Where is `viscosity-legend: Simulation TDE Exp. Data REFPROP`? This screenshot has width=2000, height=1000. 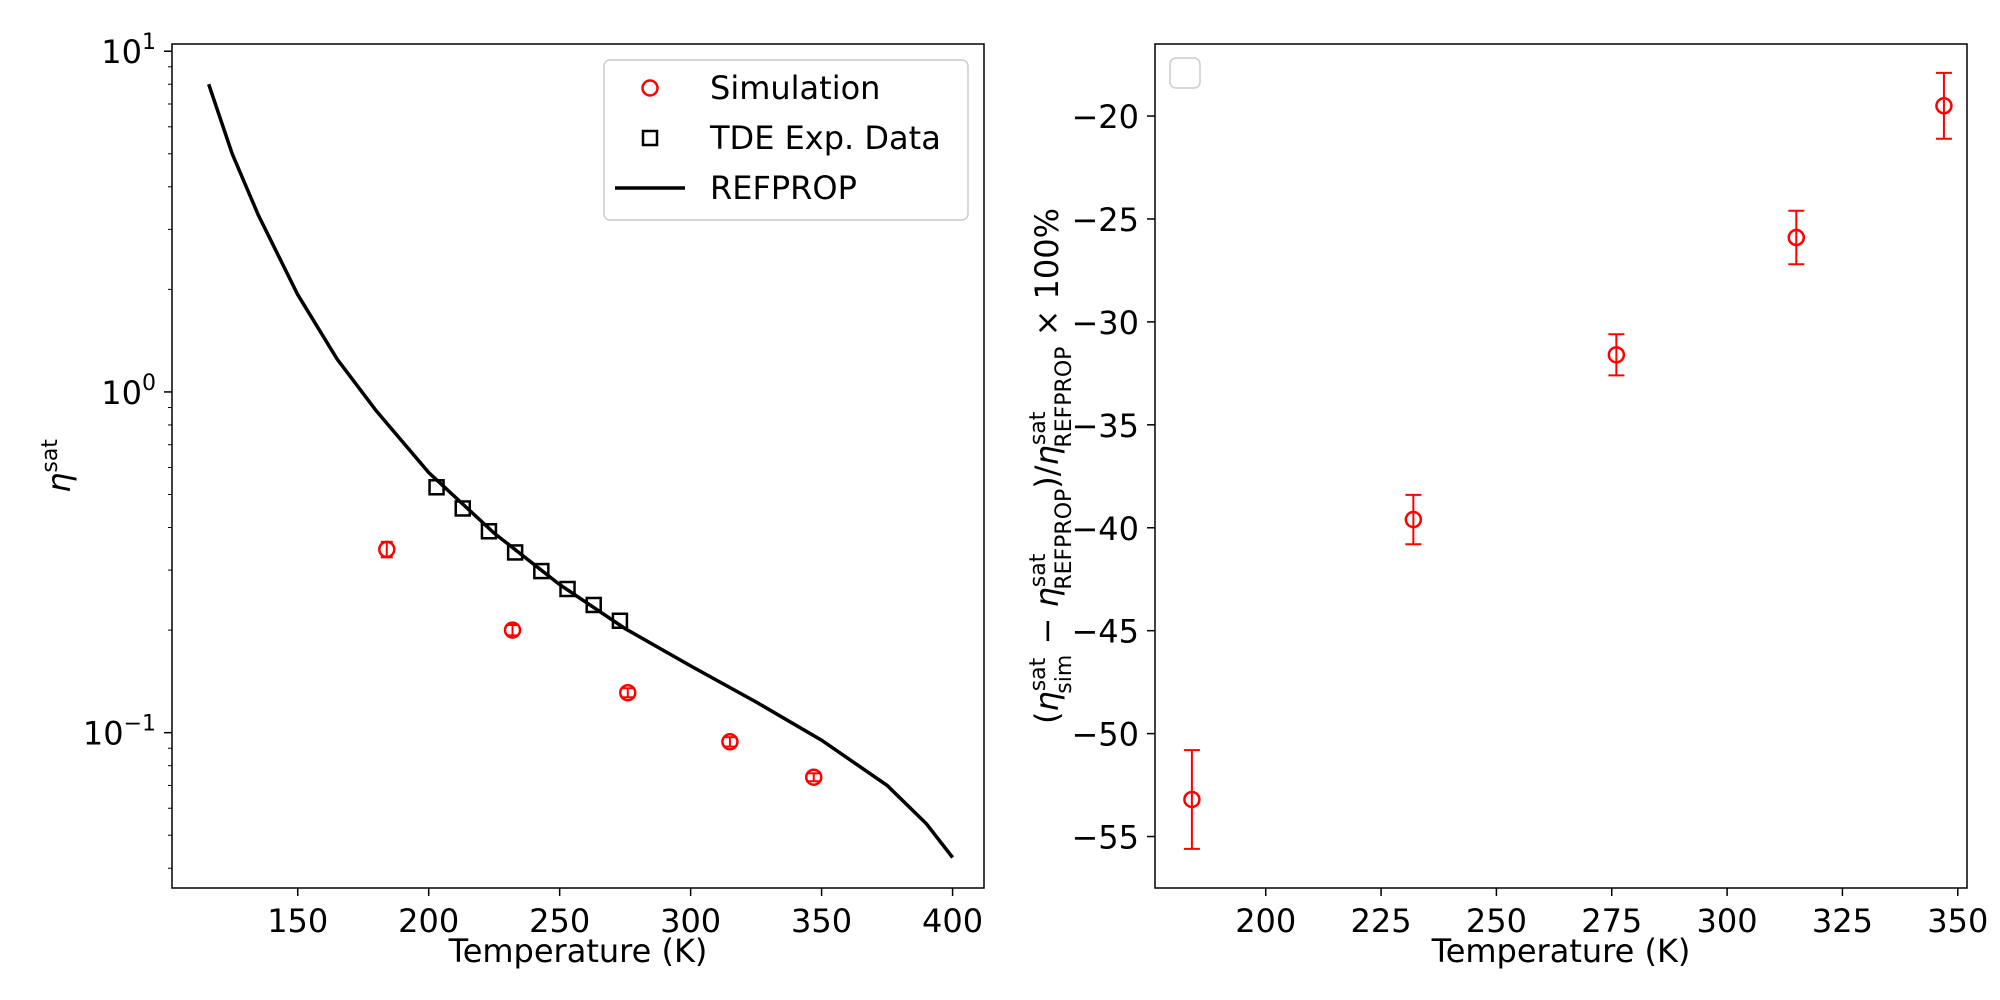
viscosity-legend: Simulation TDE Exp. Data REFPROP is located at coordinates (786, 140).